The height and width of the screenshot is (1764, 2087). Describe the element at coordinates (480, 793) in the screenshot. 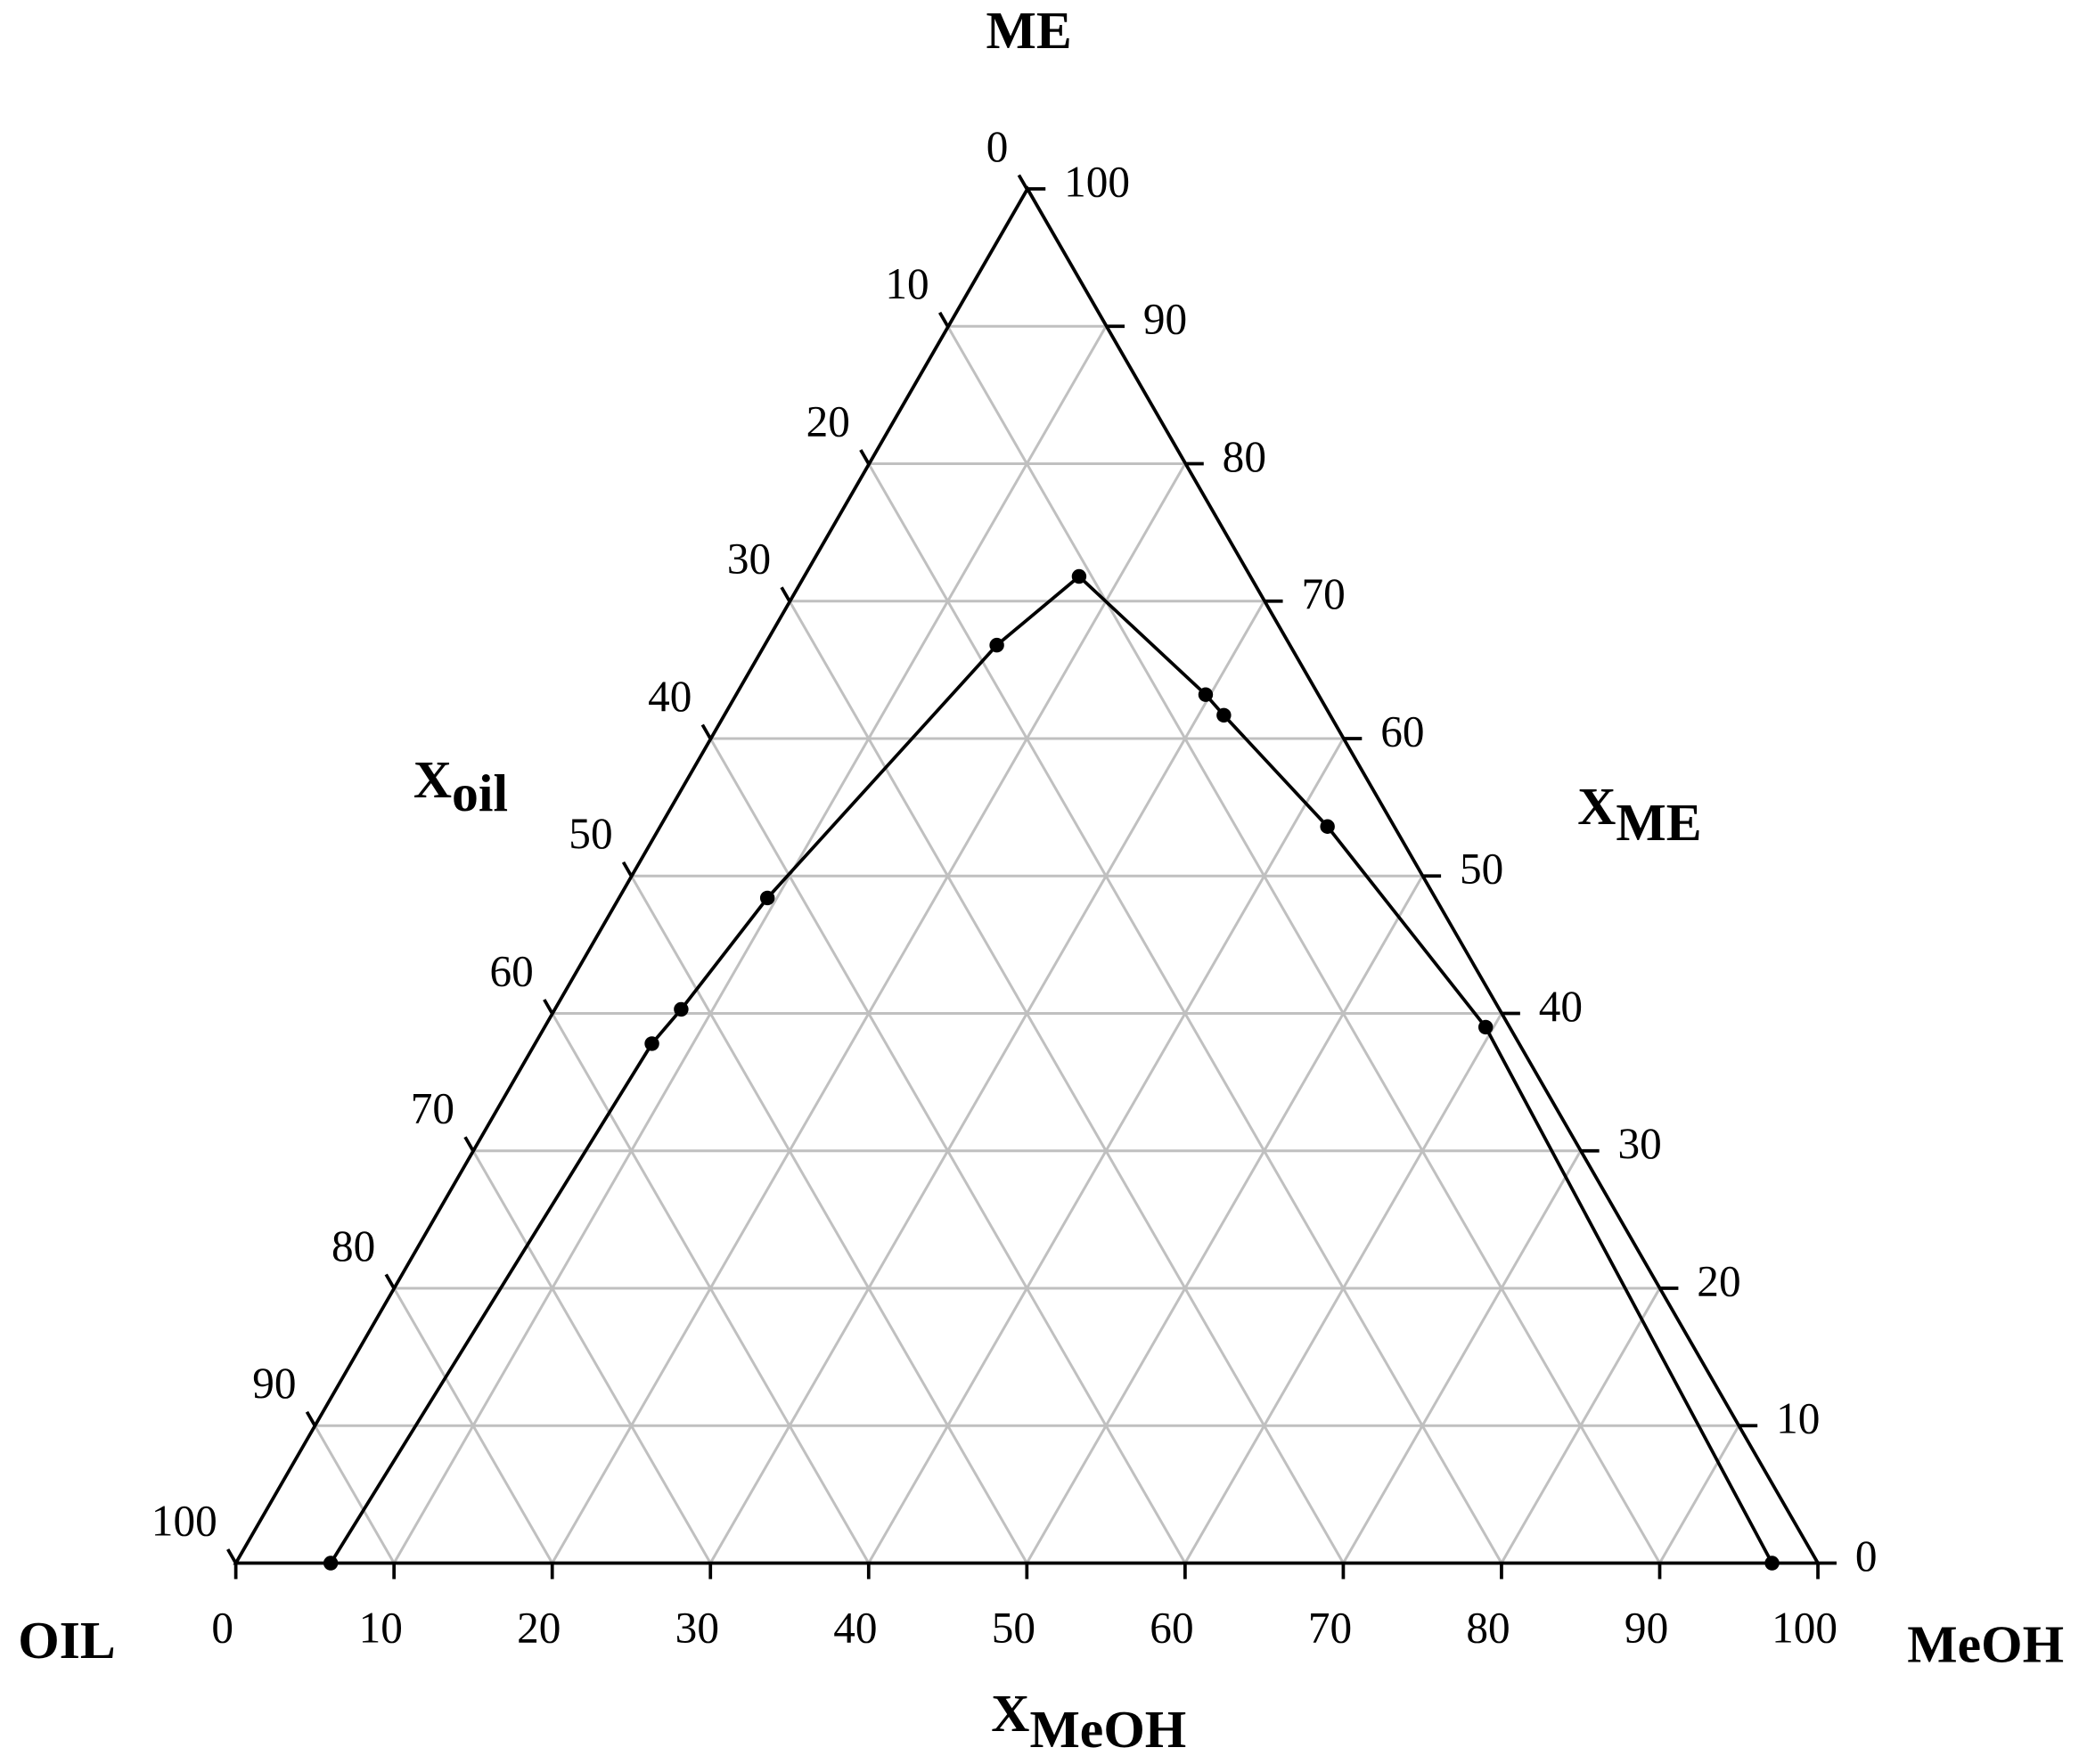

I see `axis-title-sub: oil` at that location.